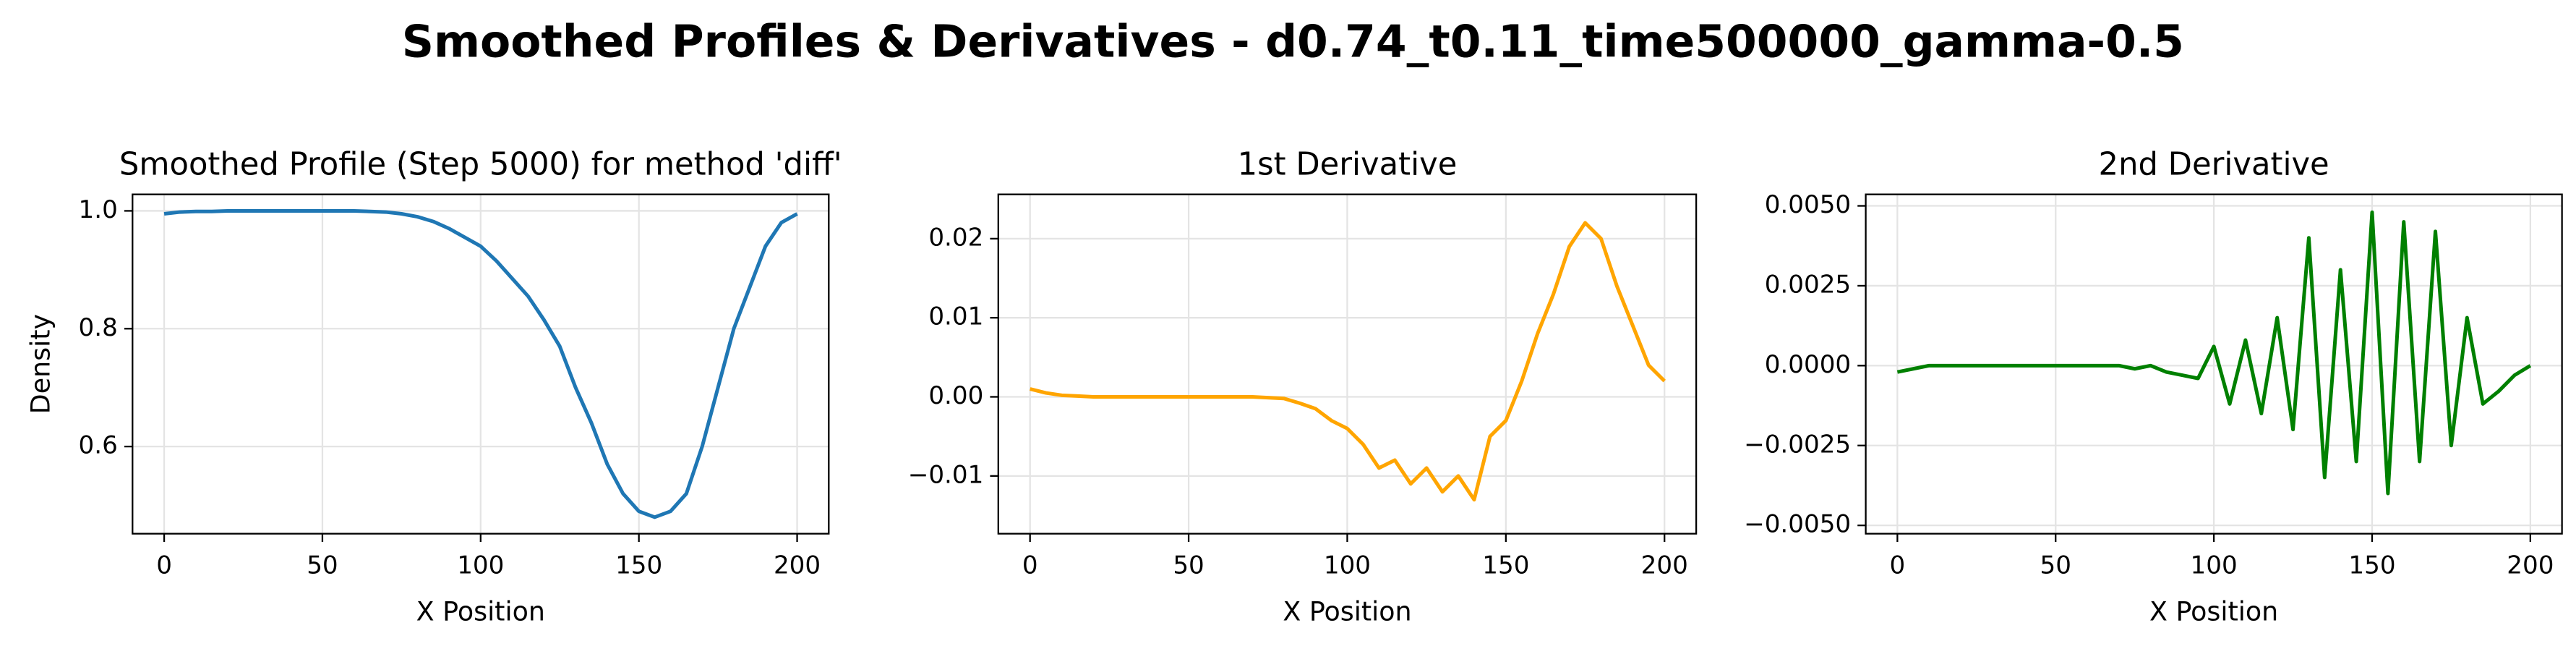 The width and height of the screenshot is (2576, 649). What do you see at coordinates (1808, 364) in the screenshot?
I see `y-tick-label: 0.0000` at bounding box center [1808, 364].